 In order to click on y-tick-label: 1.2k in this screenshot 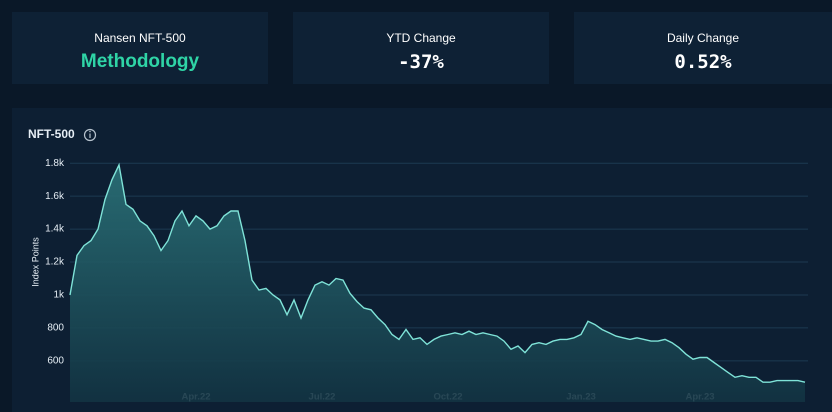, I will do `click(55, 262)`.